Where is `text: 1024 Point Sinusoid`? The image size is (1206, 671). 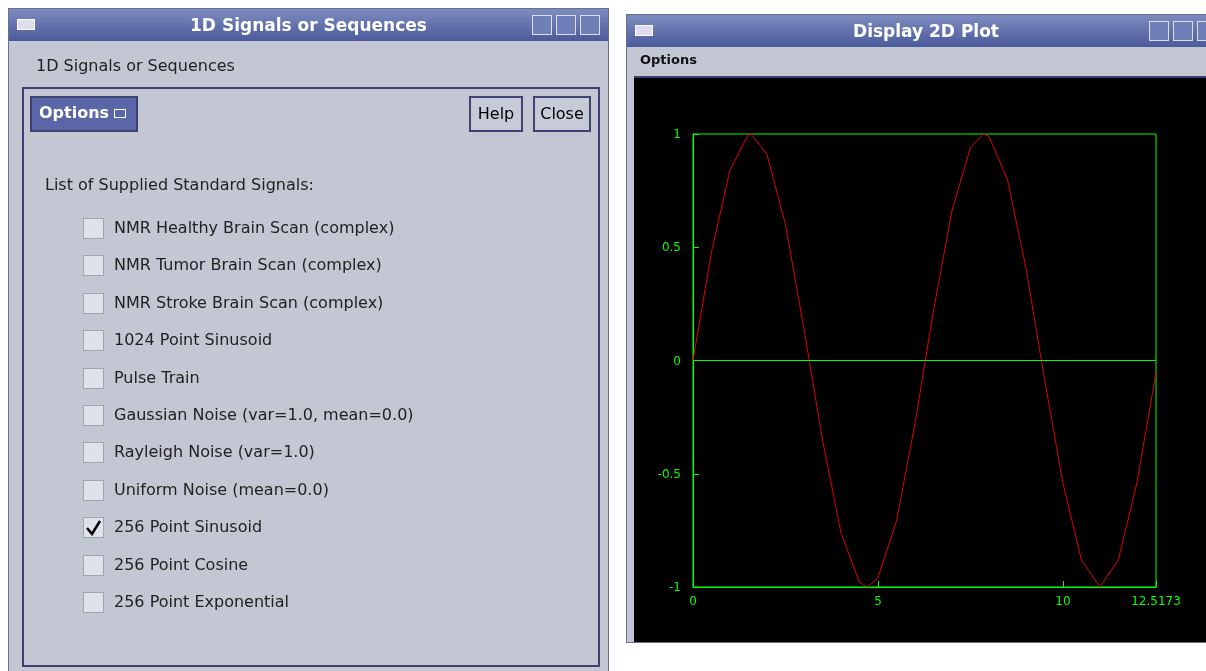
text: 1024 Point Sinusoid is located at coordinates (193, 340).